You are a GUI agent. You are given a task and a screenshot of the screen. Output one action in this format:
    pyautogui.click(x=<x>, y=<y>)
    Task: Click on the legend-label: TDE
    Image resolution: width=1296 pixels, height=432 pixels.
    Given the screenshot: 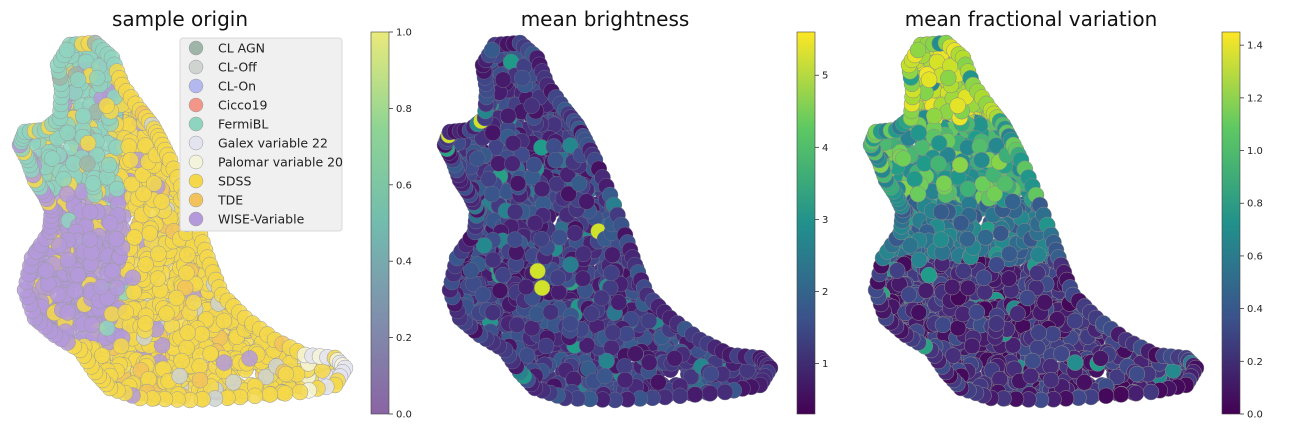 What is the action you would take?
    pyautogui.click(x=230, y=200)
    